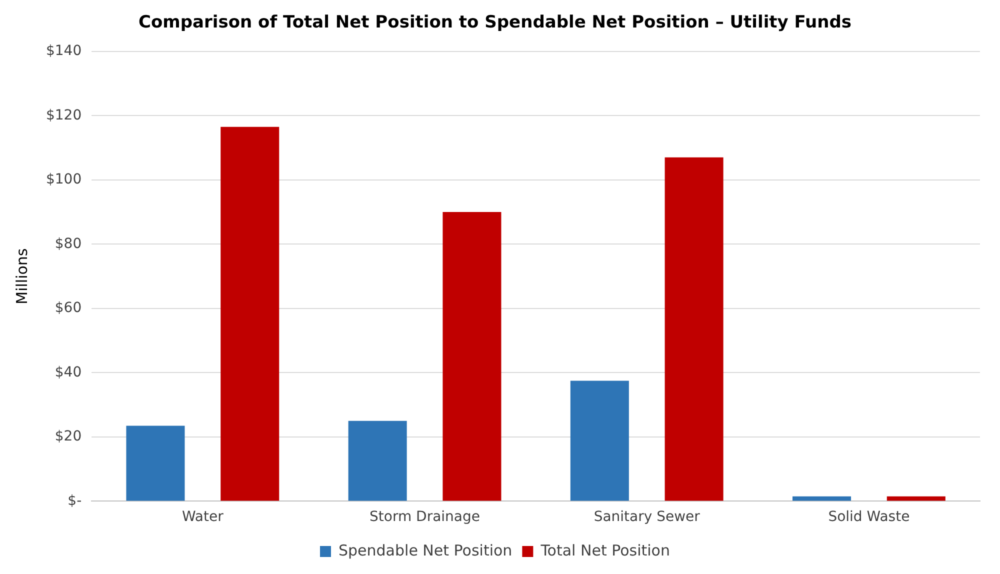  I want to click on legend-label: Total Net Position, so click(605, 550).